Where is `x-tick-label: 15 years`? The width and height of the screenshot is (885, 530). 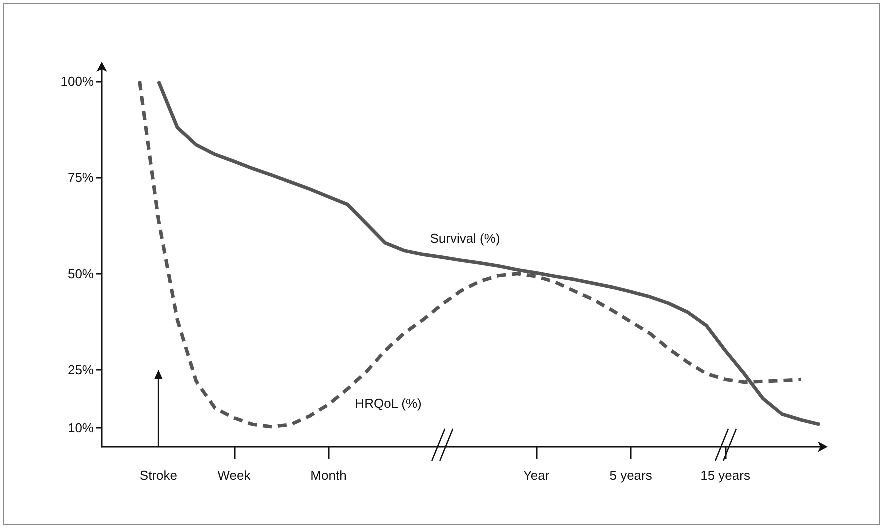 x-tick-label: 15 years is located at coordinates (725, 475).